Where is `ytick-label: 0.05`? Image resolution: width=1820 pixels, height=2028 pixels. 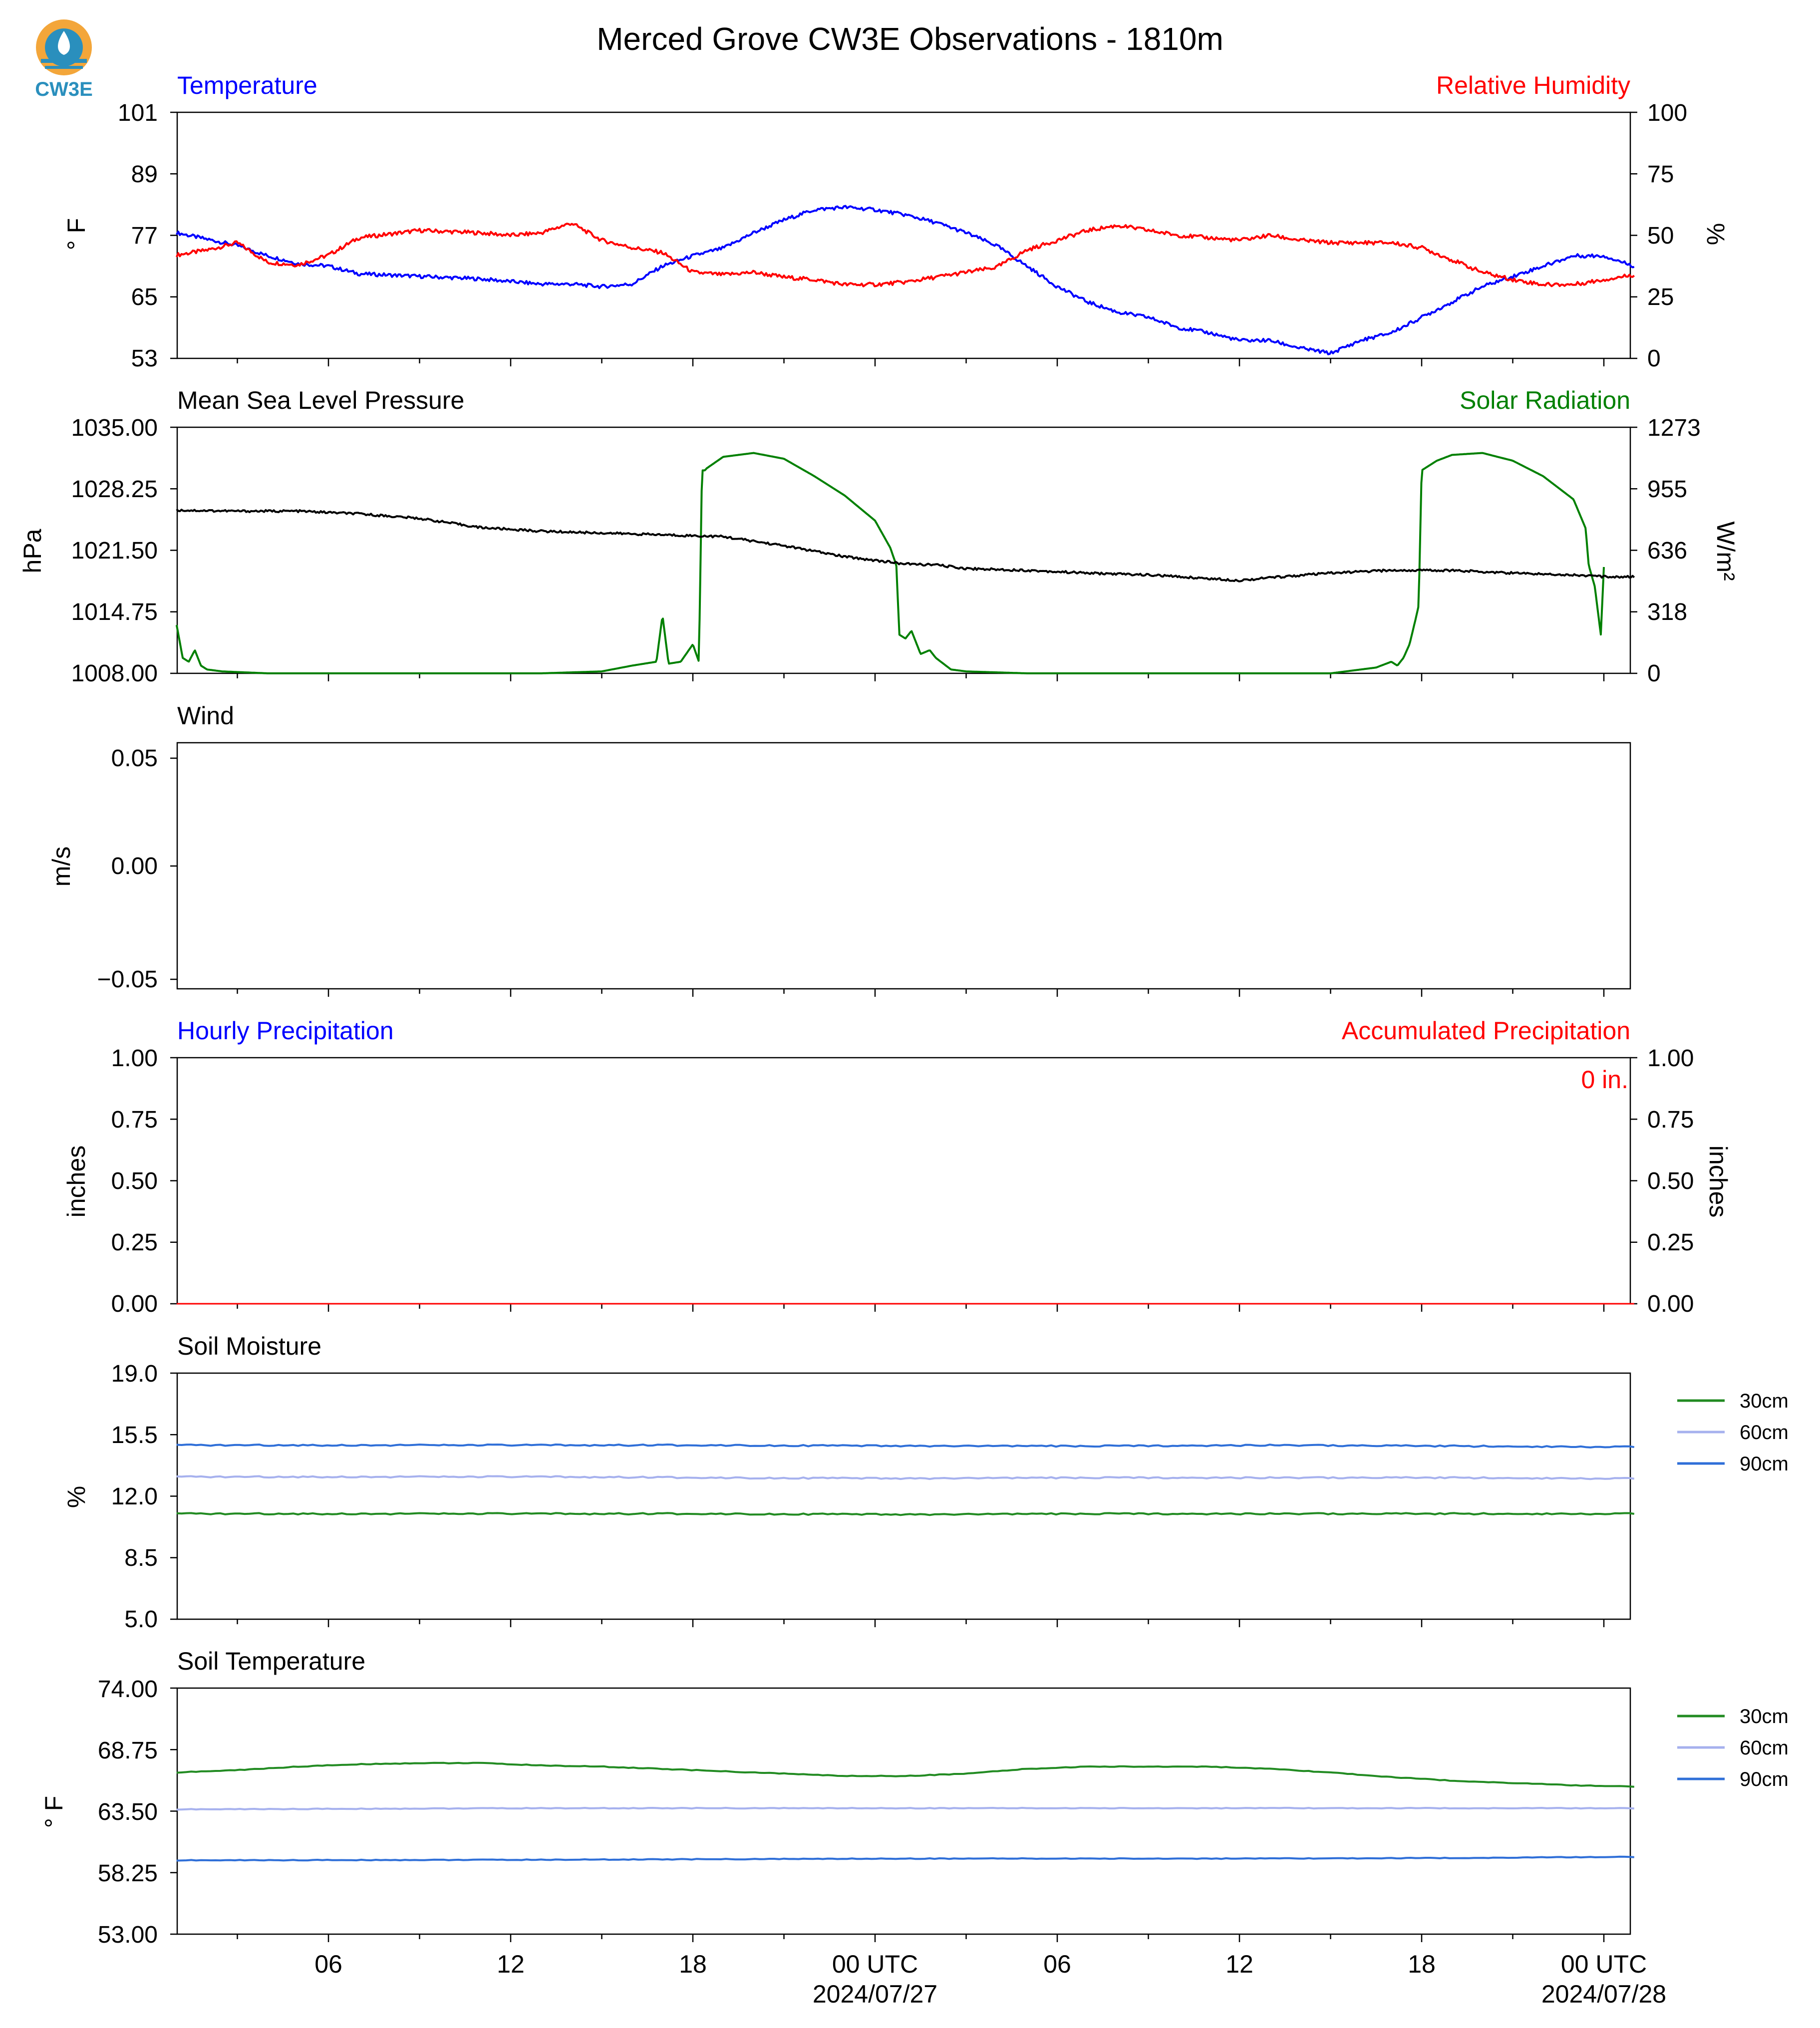
ytick-label: 0.05 is located at coordinates (134, 758).